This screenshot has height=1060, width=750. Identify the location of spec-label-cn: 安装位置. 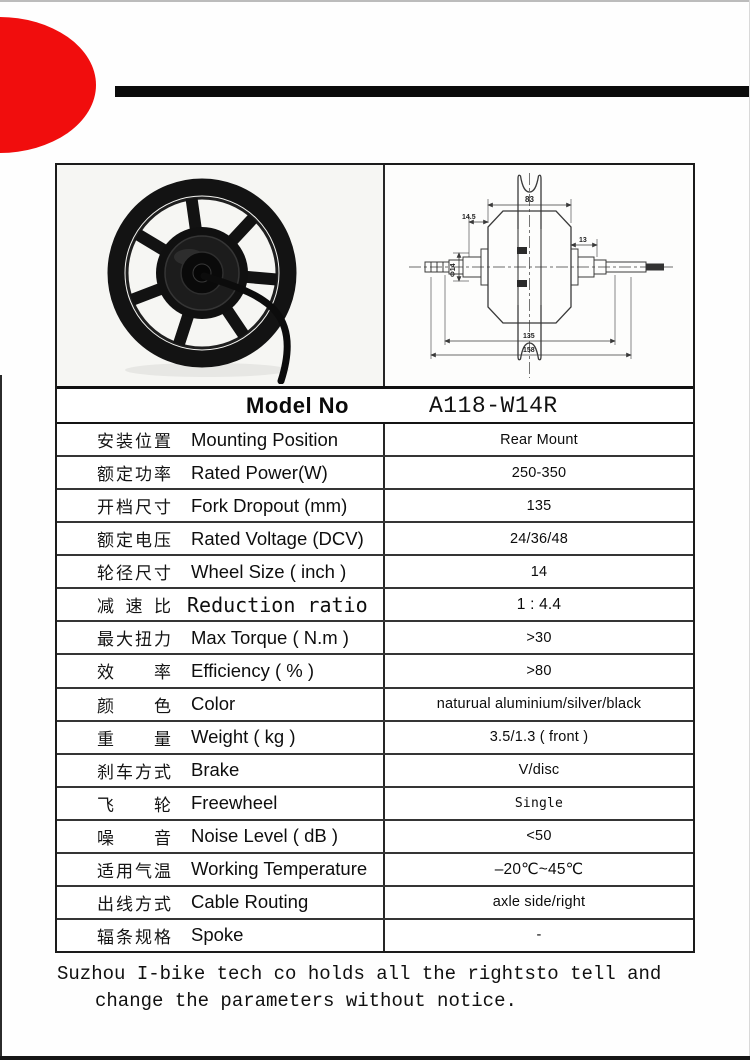
(134, 442).